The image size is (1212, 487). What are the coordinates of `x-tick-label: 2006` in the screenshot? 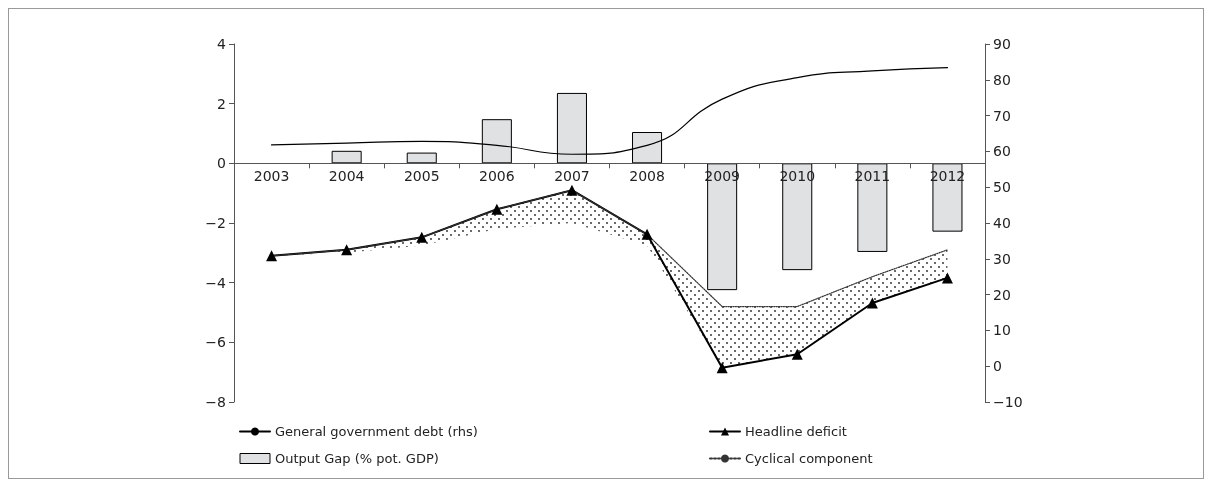 It's located at (497, 176).